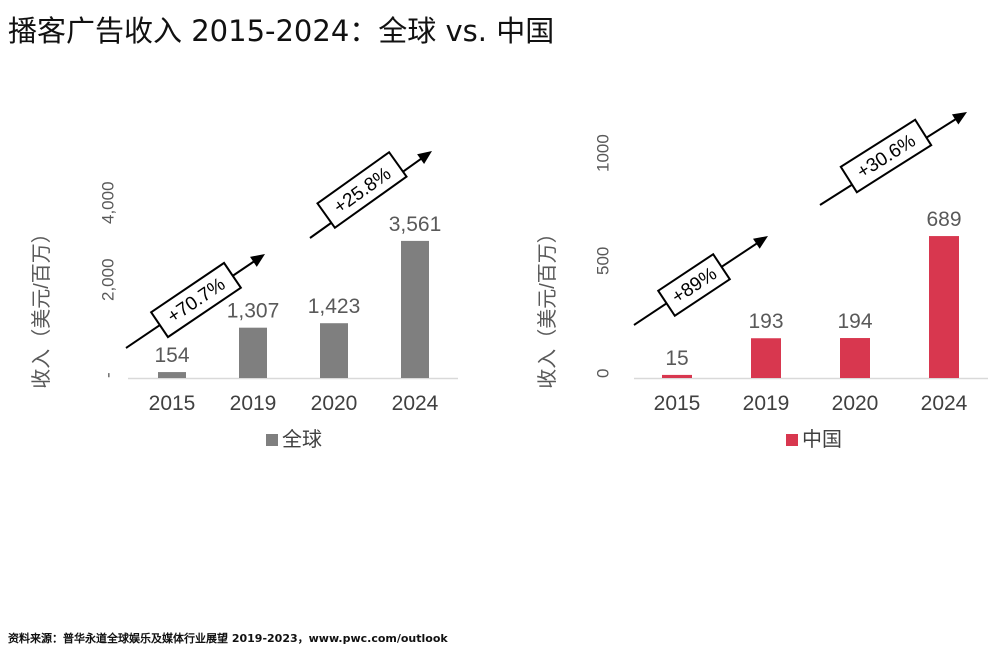 The height and width of the screenshot is (656, 1000). I want to click on growth-label-group: +30.6%, so click(886, 156).